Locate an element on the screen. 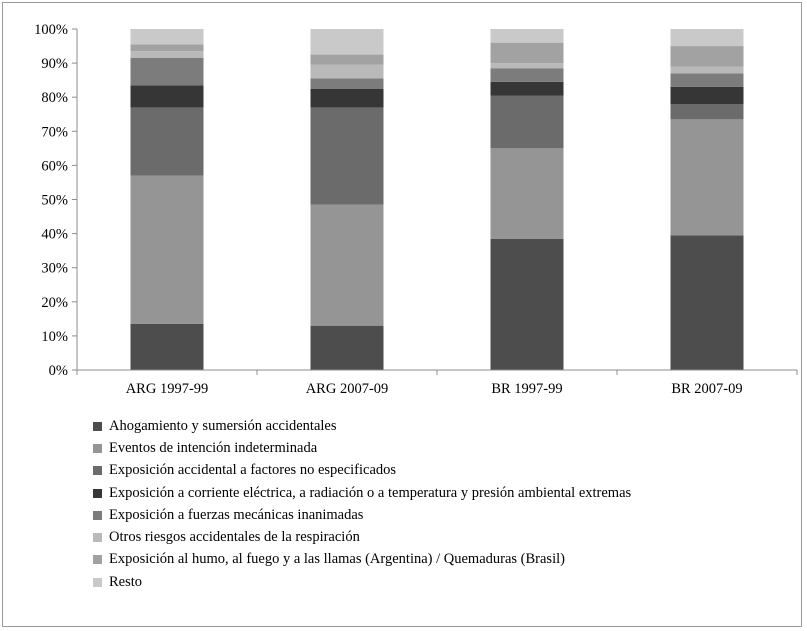 The width and height of the screenshot is (807, 631). y-tick-label: 0% is located at coordinates (58, 371).